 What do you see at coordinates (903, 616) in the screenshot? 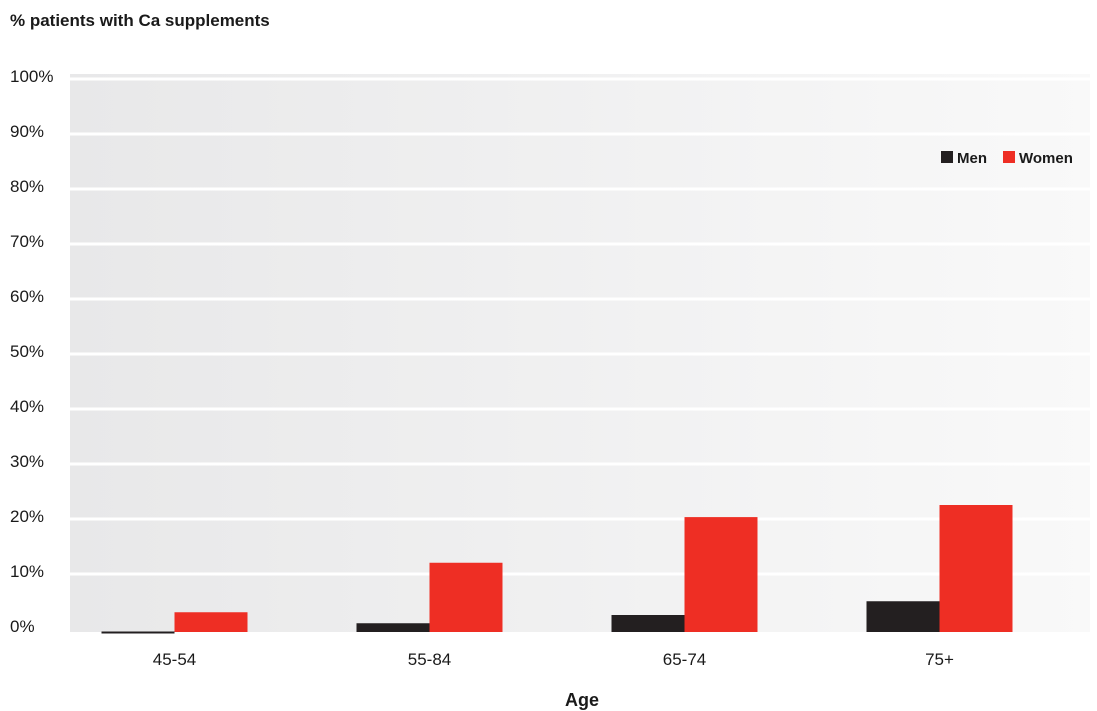
I see `bar-men-75+` at bounding box center [903, 616].